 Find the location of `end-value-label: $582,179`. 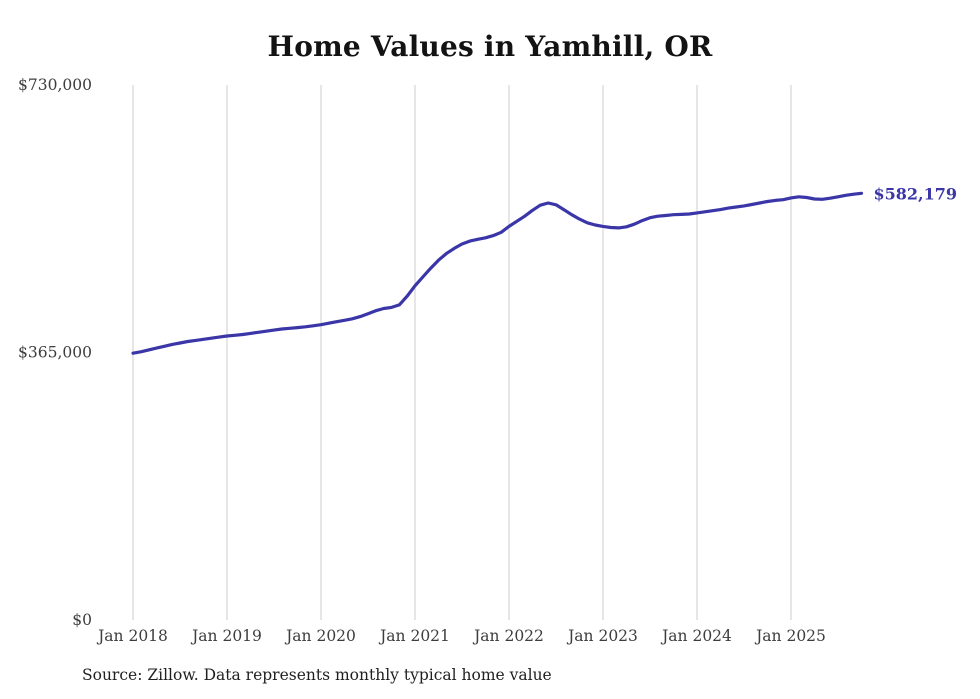

end-value-label: $582,179 is located at coordinates (916, 193).